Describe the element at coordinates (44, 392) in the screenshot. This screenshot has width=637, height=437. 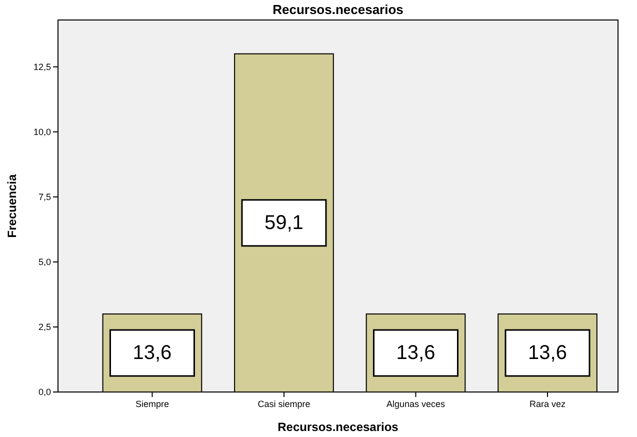
I see `y-tick-label: 0,0` at that location.